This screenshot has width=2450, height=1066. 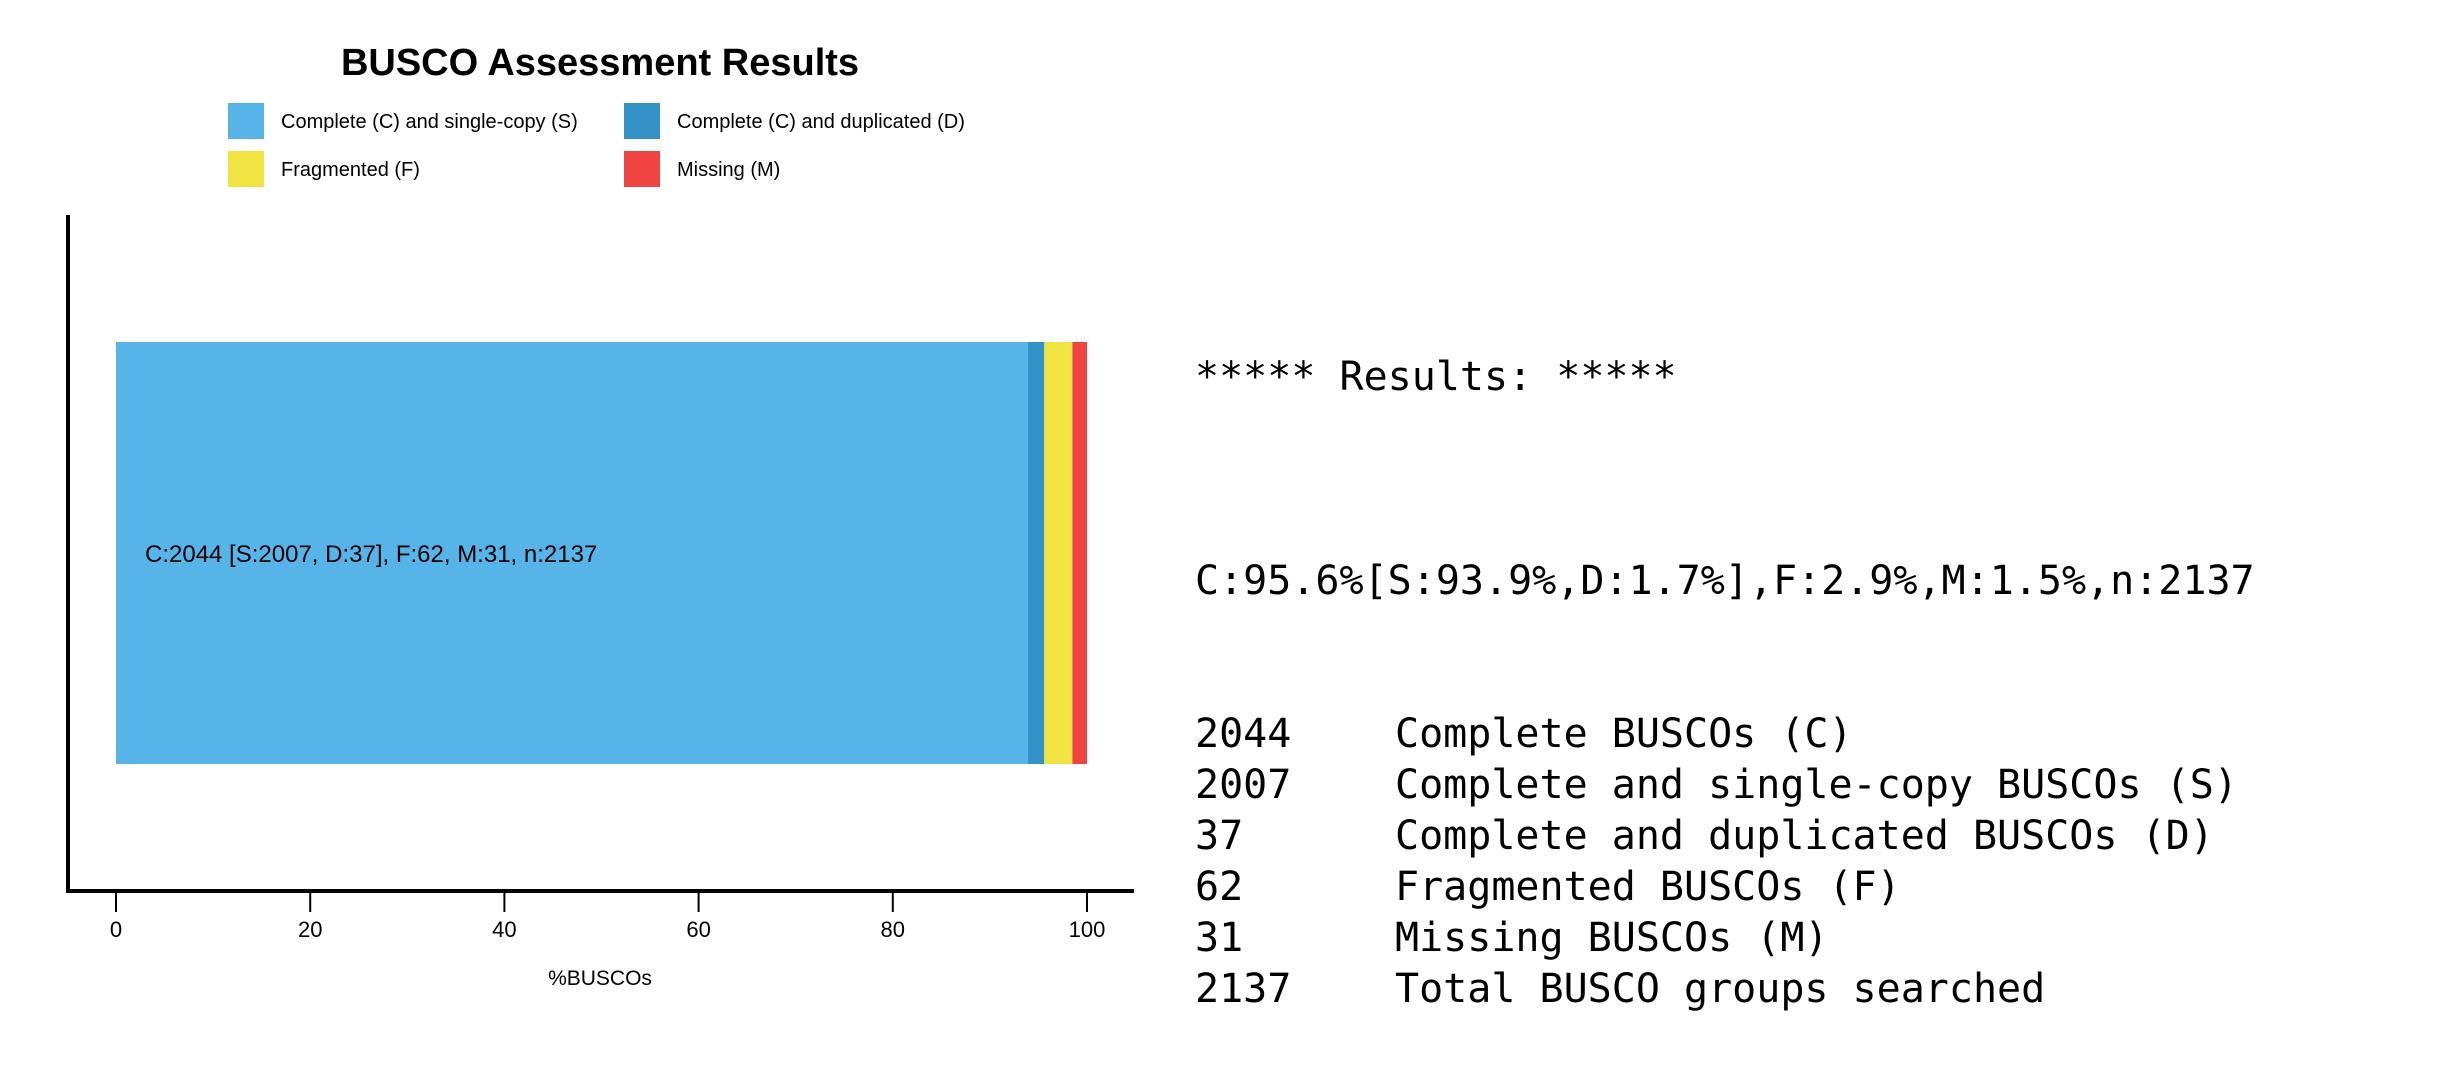 What do you see at coordinates (1612, 938) in the screenshot?
I see `results-label: Missing BUSCOs (M)` at bounding box center [1612, 938].